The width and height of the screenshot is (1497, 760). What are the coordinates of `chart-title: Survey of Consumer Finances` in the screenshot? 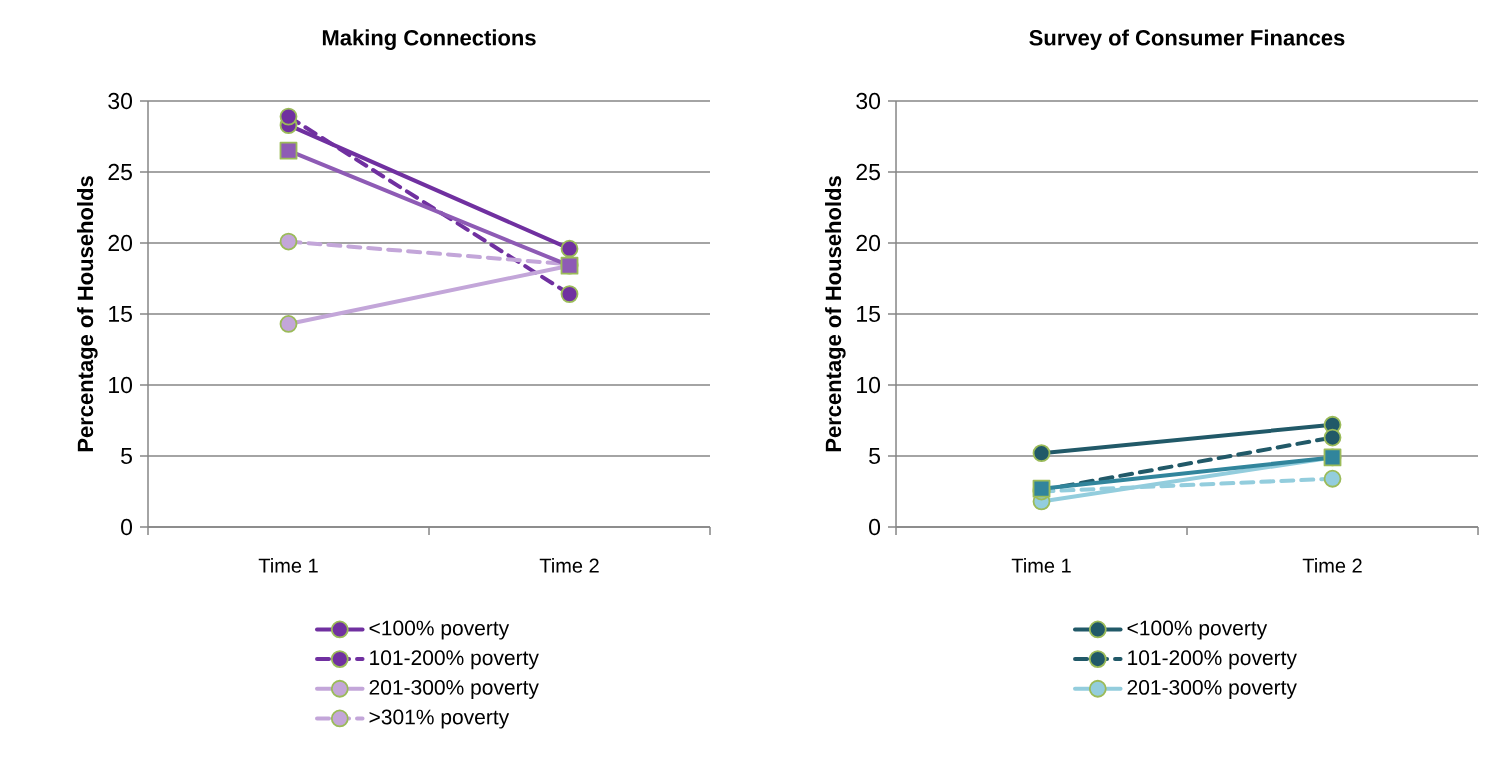 It's located at (1187, 39).